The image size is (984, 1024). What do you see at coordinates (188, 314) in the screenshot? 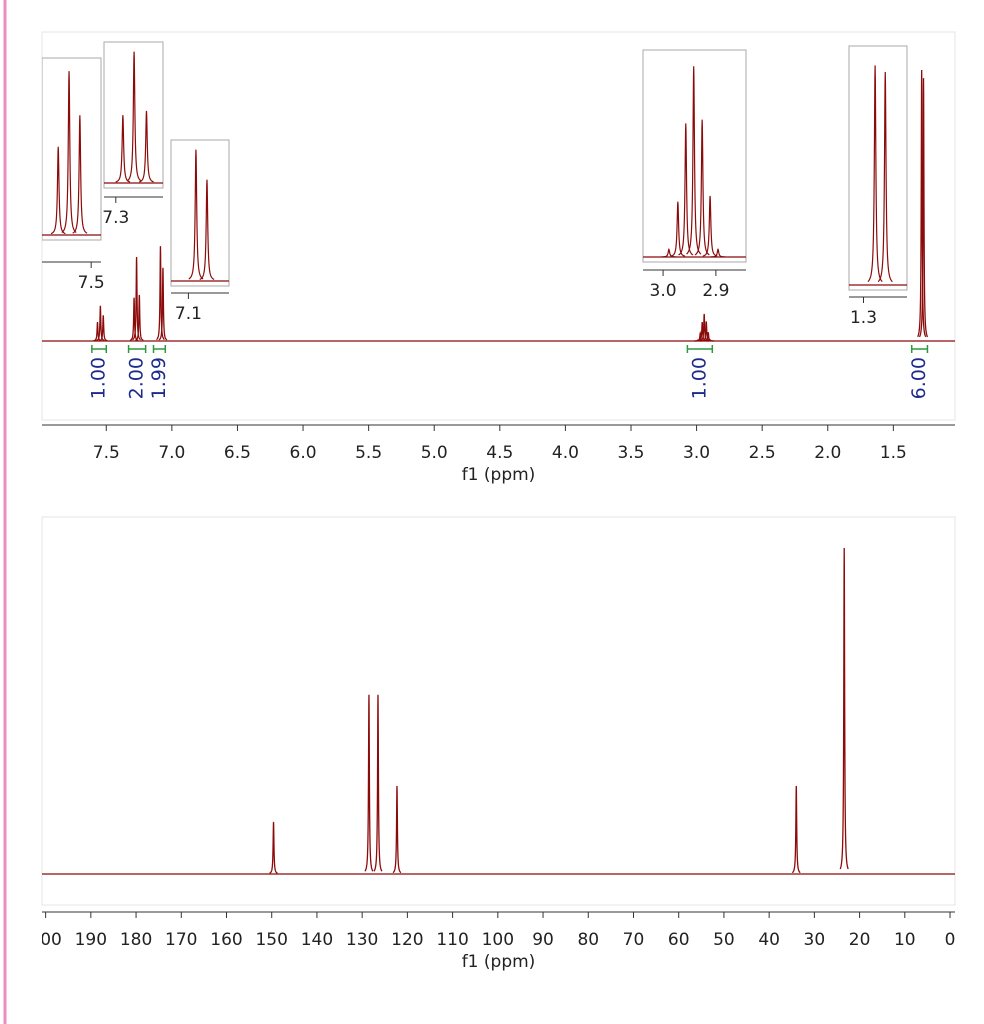
I see `inset-tick-label: 7.1` at bounding box center [188, 314].